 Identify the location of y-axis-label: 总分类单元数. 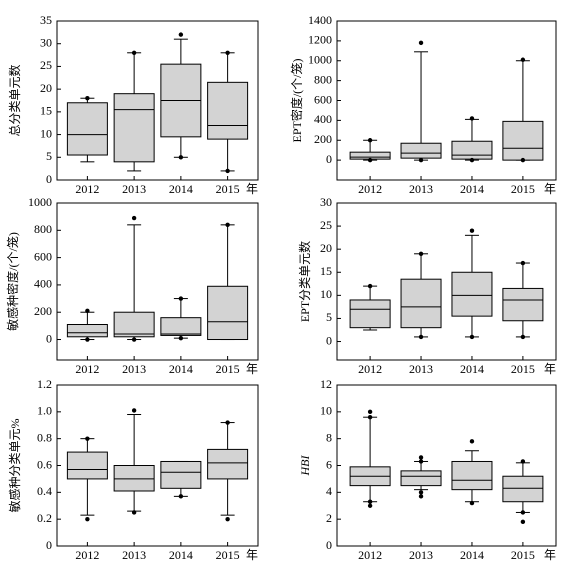
(14, 100).